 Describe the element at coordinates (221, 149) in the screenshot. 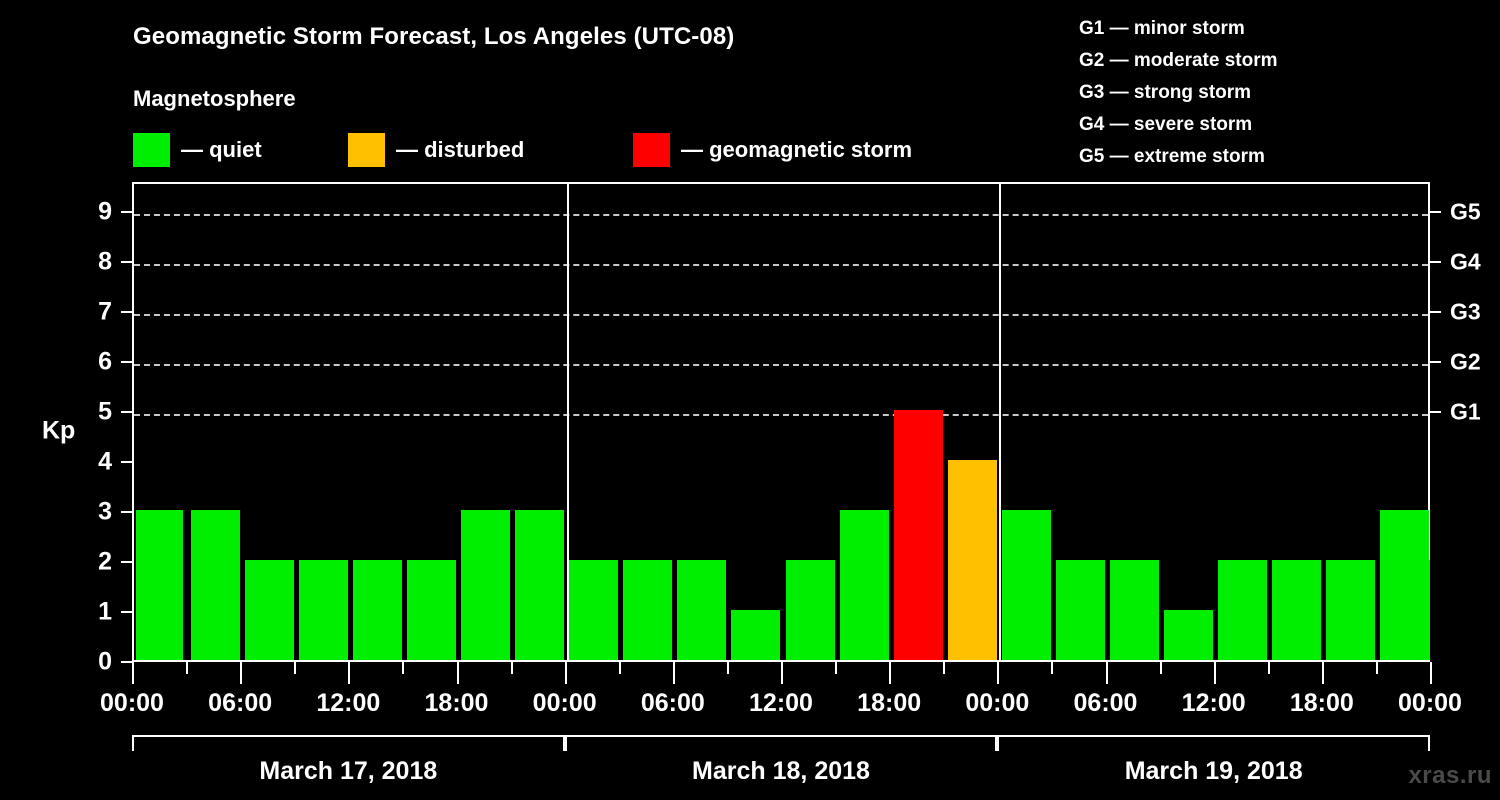

I see `legend-label-quiet: — quiet` at that location.